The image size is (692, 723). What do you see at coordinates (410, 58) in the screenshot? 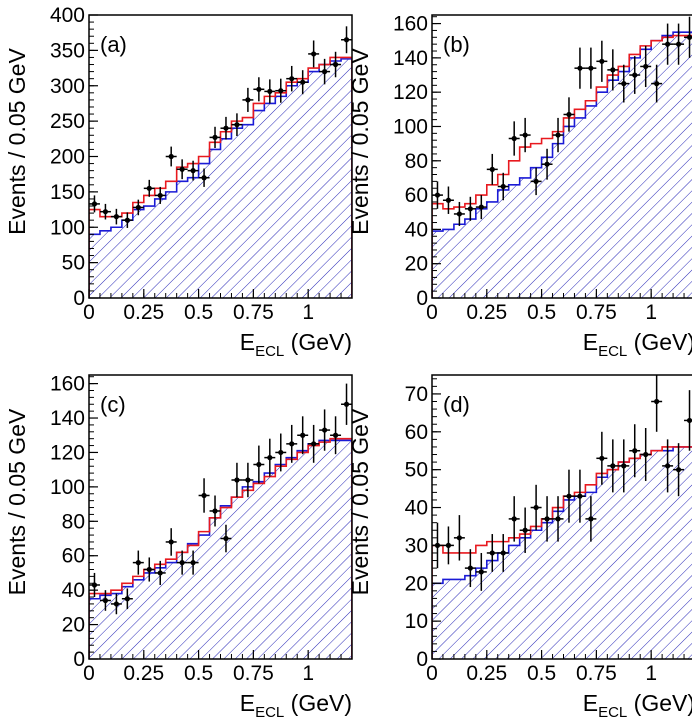
I see `y-tick-label: 140` at bounding box center [410, 58].